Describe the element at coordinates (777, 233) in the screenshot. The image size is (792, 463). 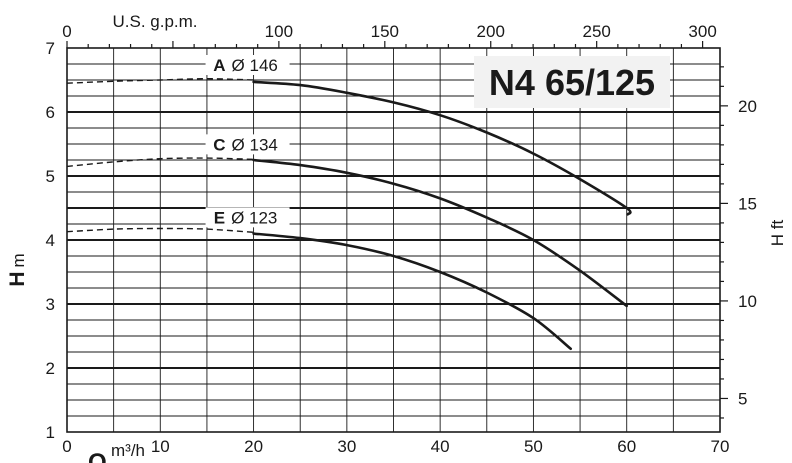
I see `right-axis-label: H ft` at that location.